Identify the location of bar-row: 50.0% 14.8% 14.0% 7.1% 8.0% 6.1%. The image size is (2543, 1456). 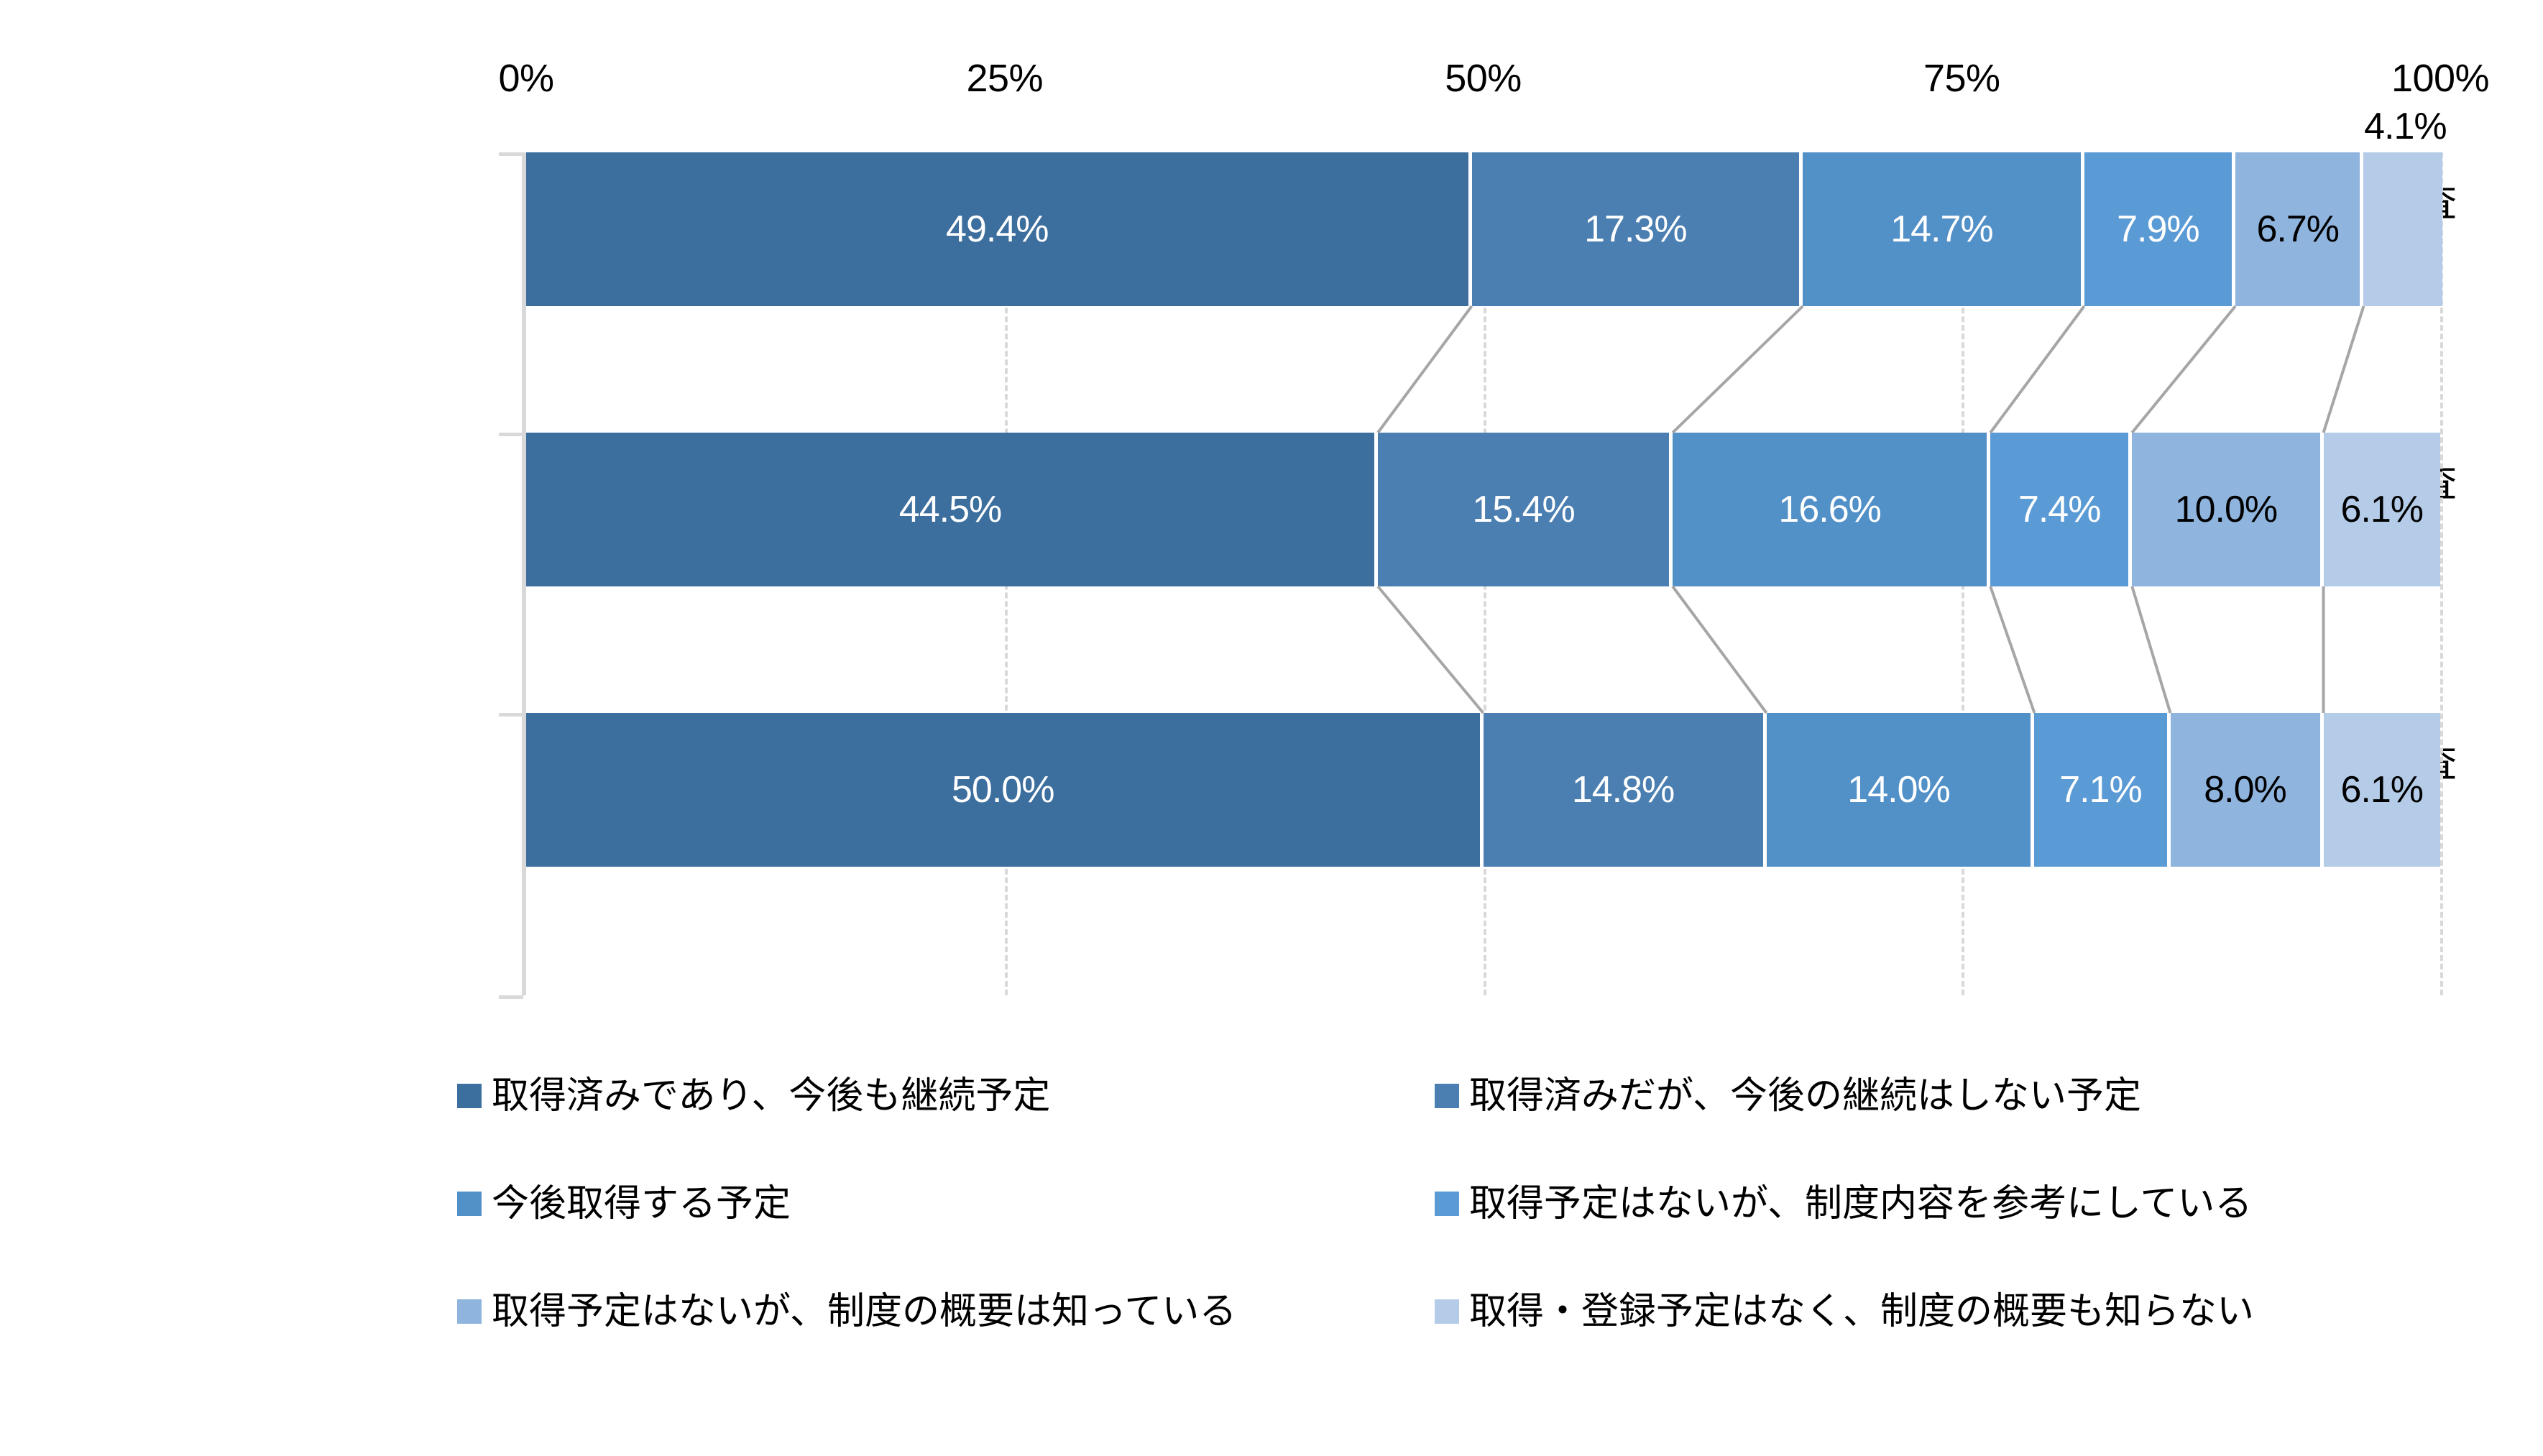
(1483, 790).